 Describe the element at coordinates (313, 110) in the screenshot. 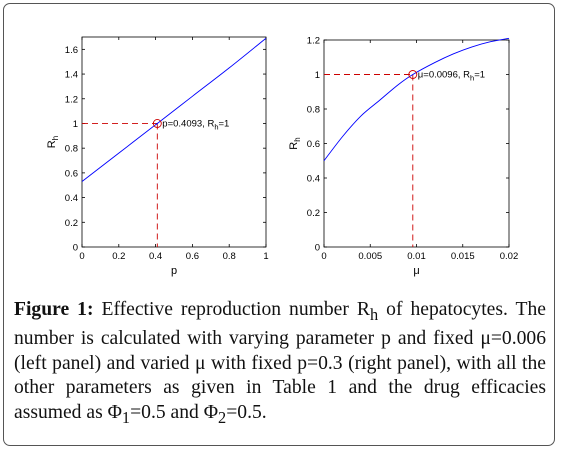

I see `right-y-tick-label: 0.8` at that location.